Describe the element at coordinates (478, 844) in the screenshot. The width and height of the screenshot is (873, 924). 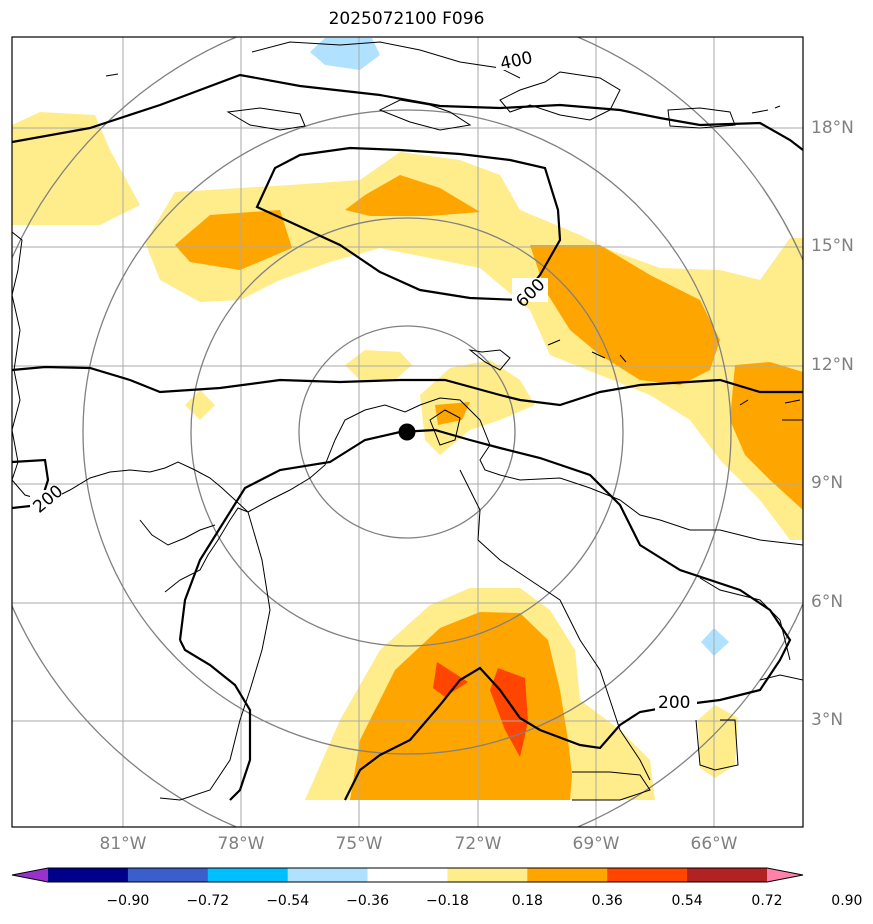
I see `lon-label-72w: 72°W` at that location.